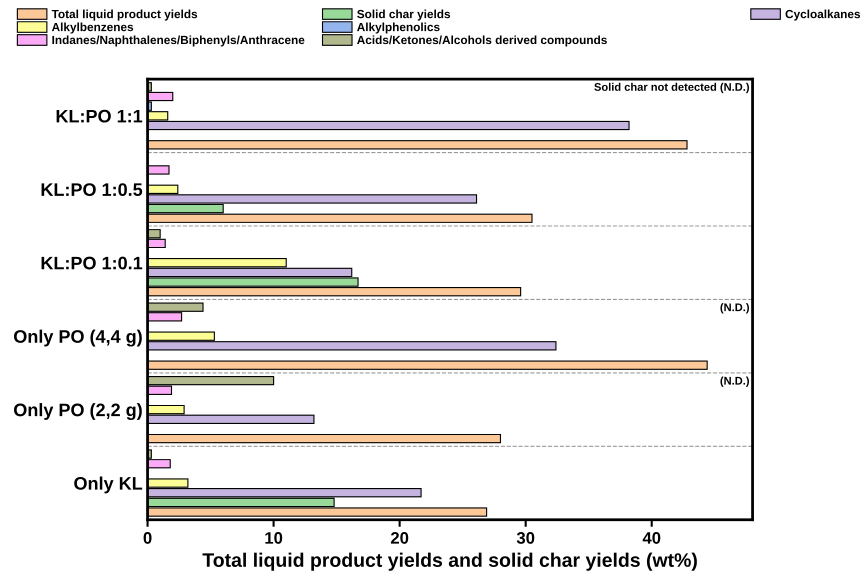  I want to click on x-tick-label: 0, so click(148, 538).